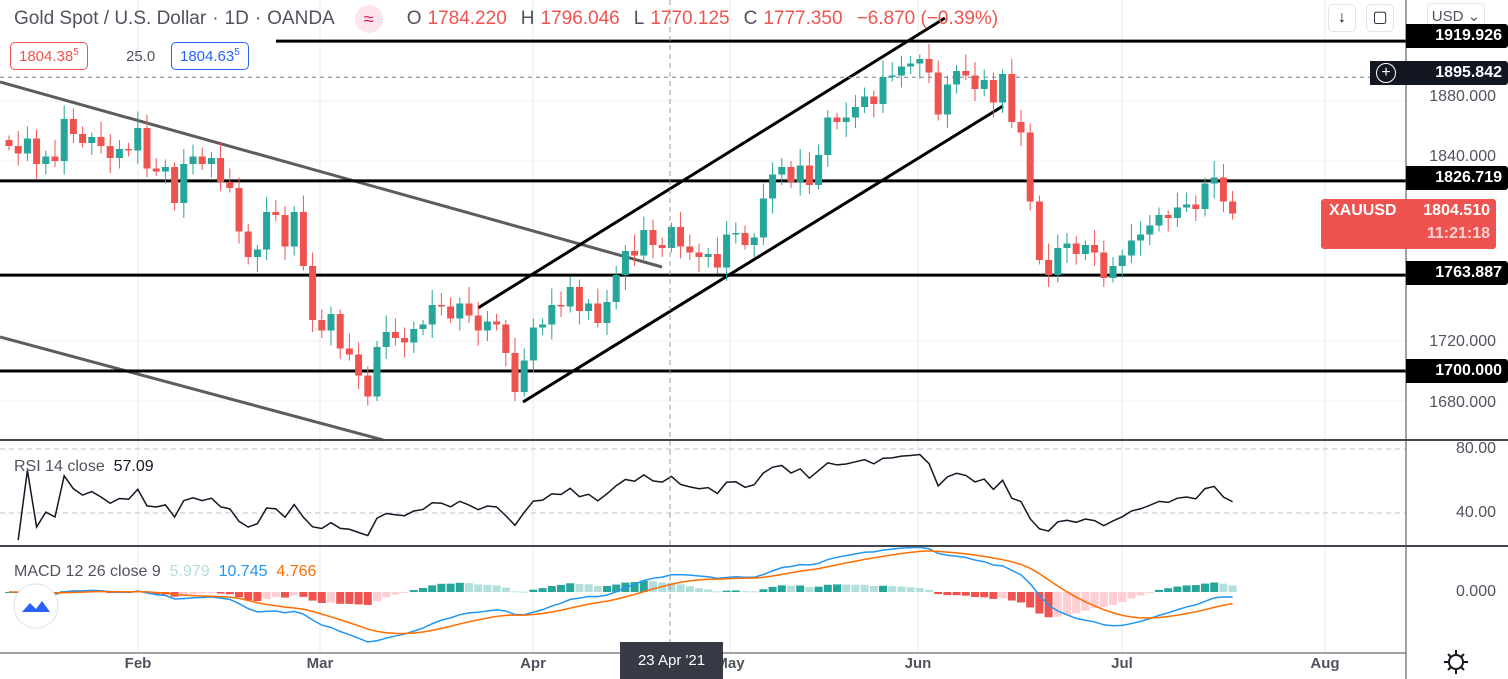  Describe the element at coordinates (210, 56) in the screenshot. I see `buy-button: 1804.635` at that location.